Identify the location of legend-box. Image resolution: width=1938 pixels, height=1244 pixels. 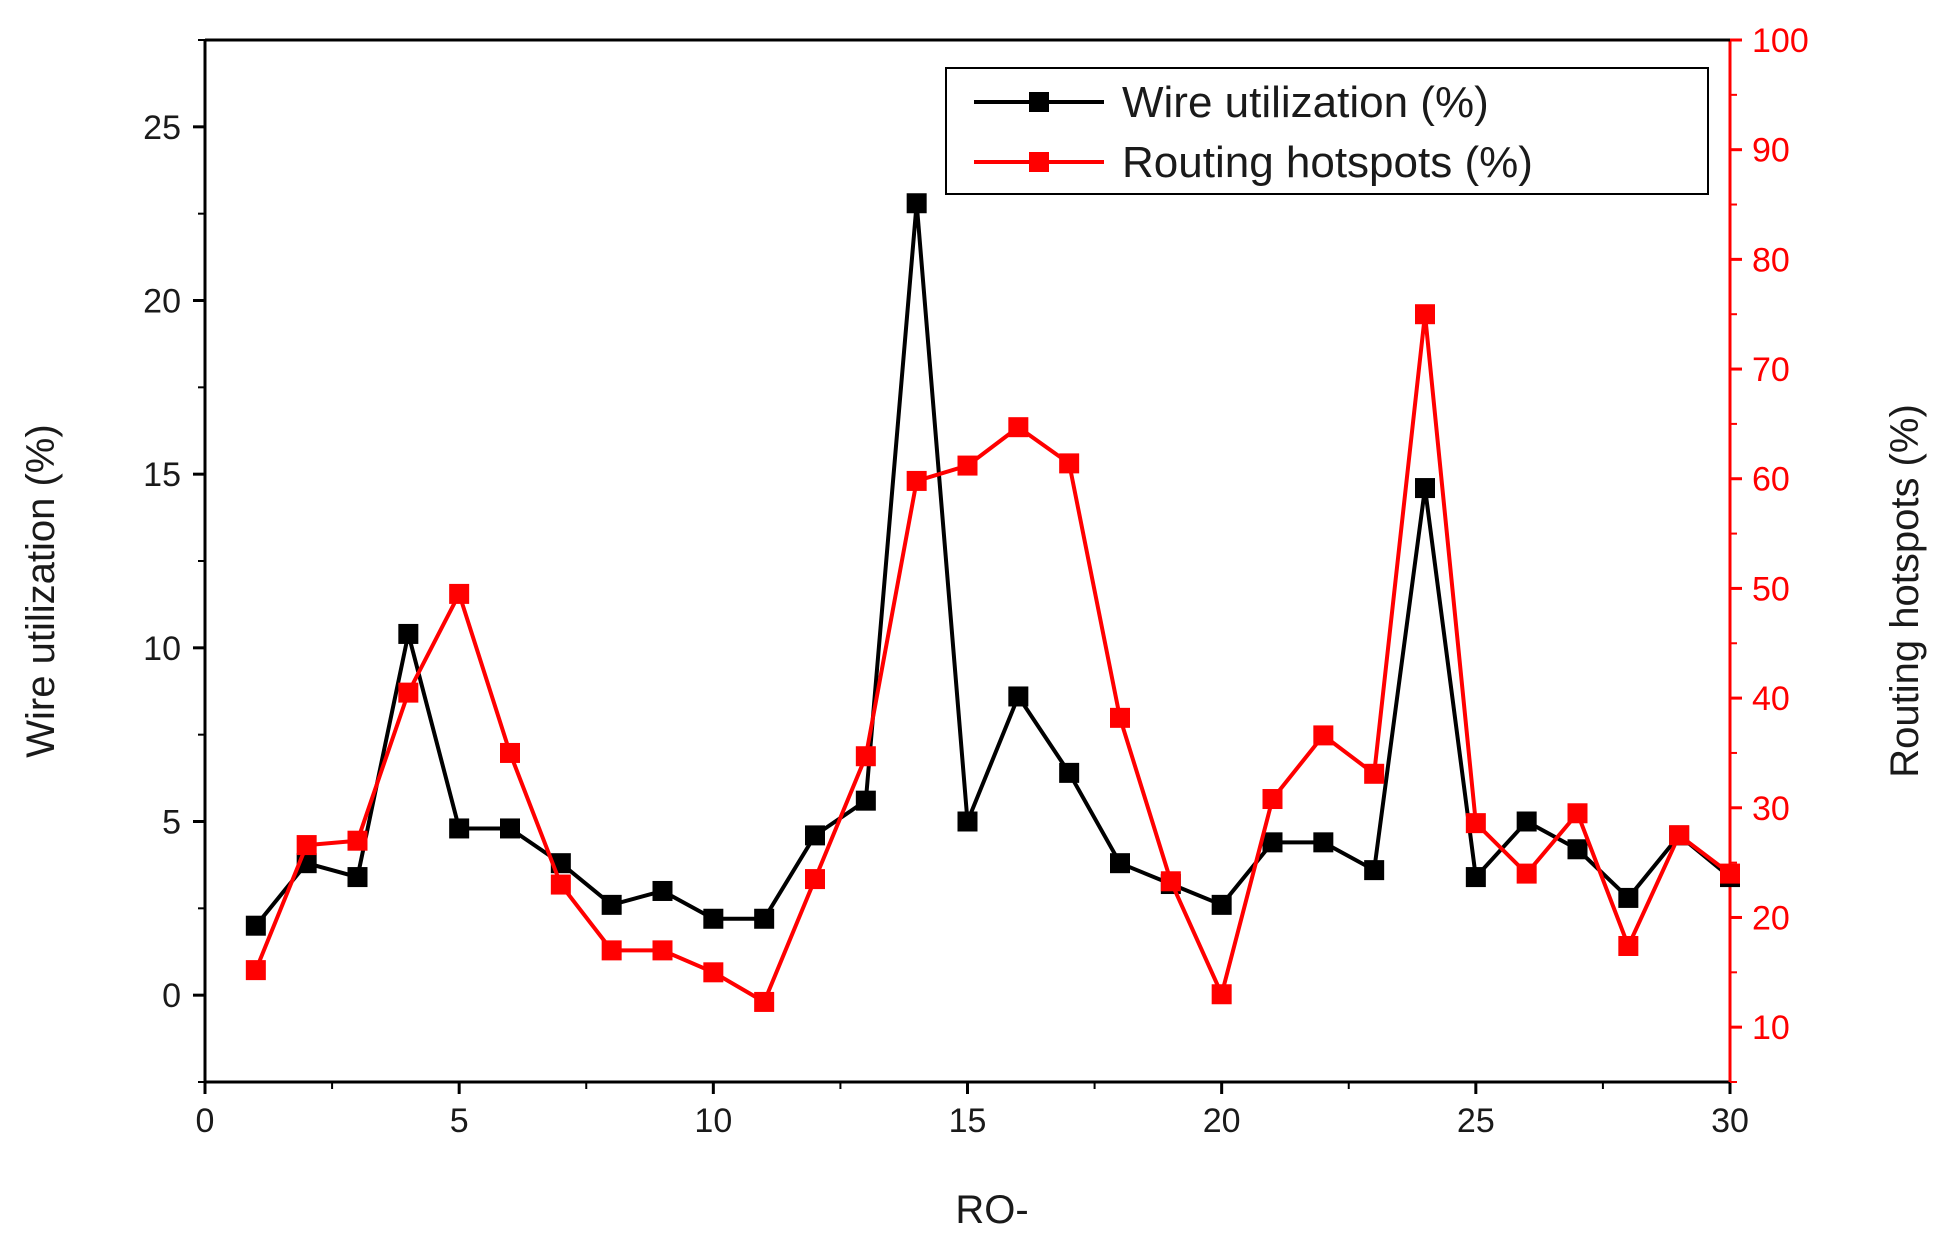
(1327, 131).